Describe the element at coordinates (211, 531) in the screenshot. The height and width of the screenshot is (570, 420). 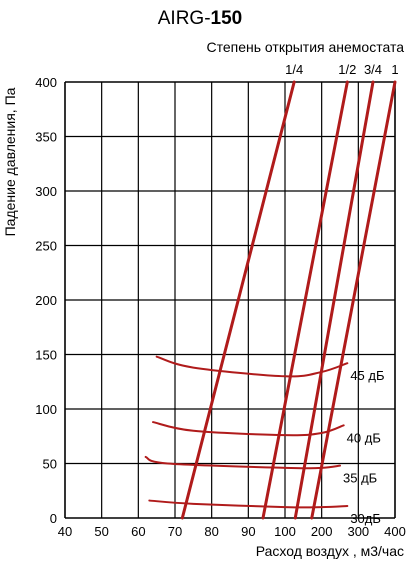
I see `x-tick-label: 80` at that location.